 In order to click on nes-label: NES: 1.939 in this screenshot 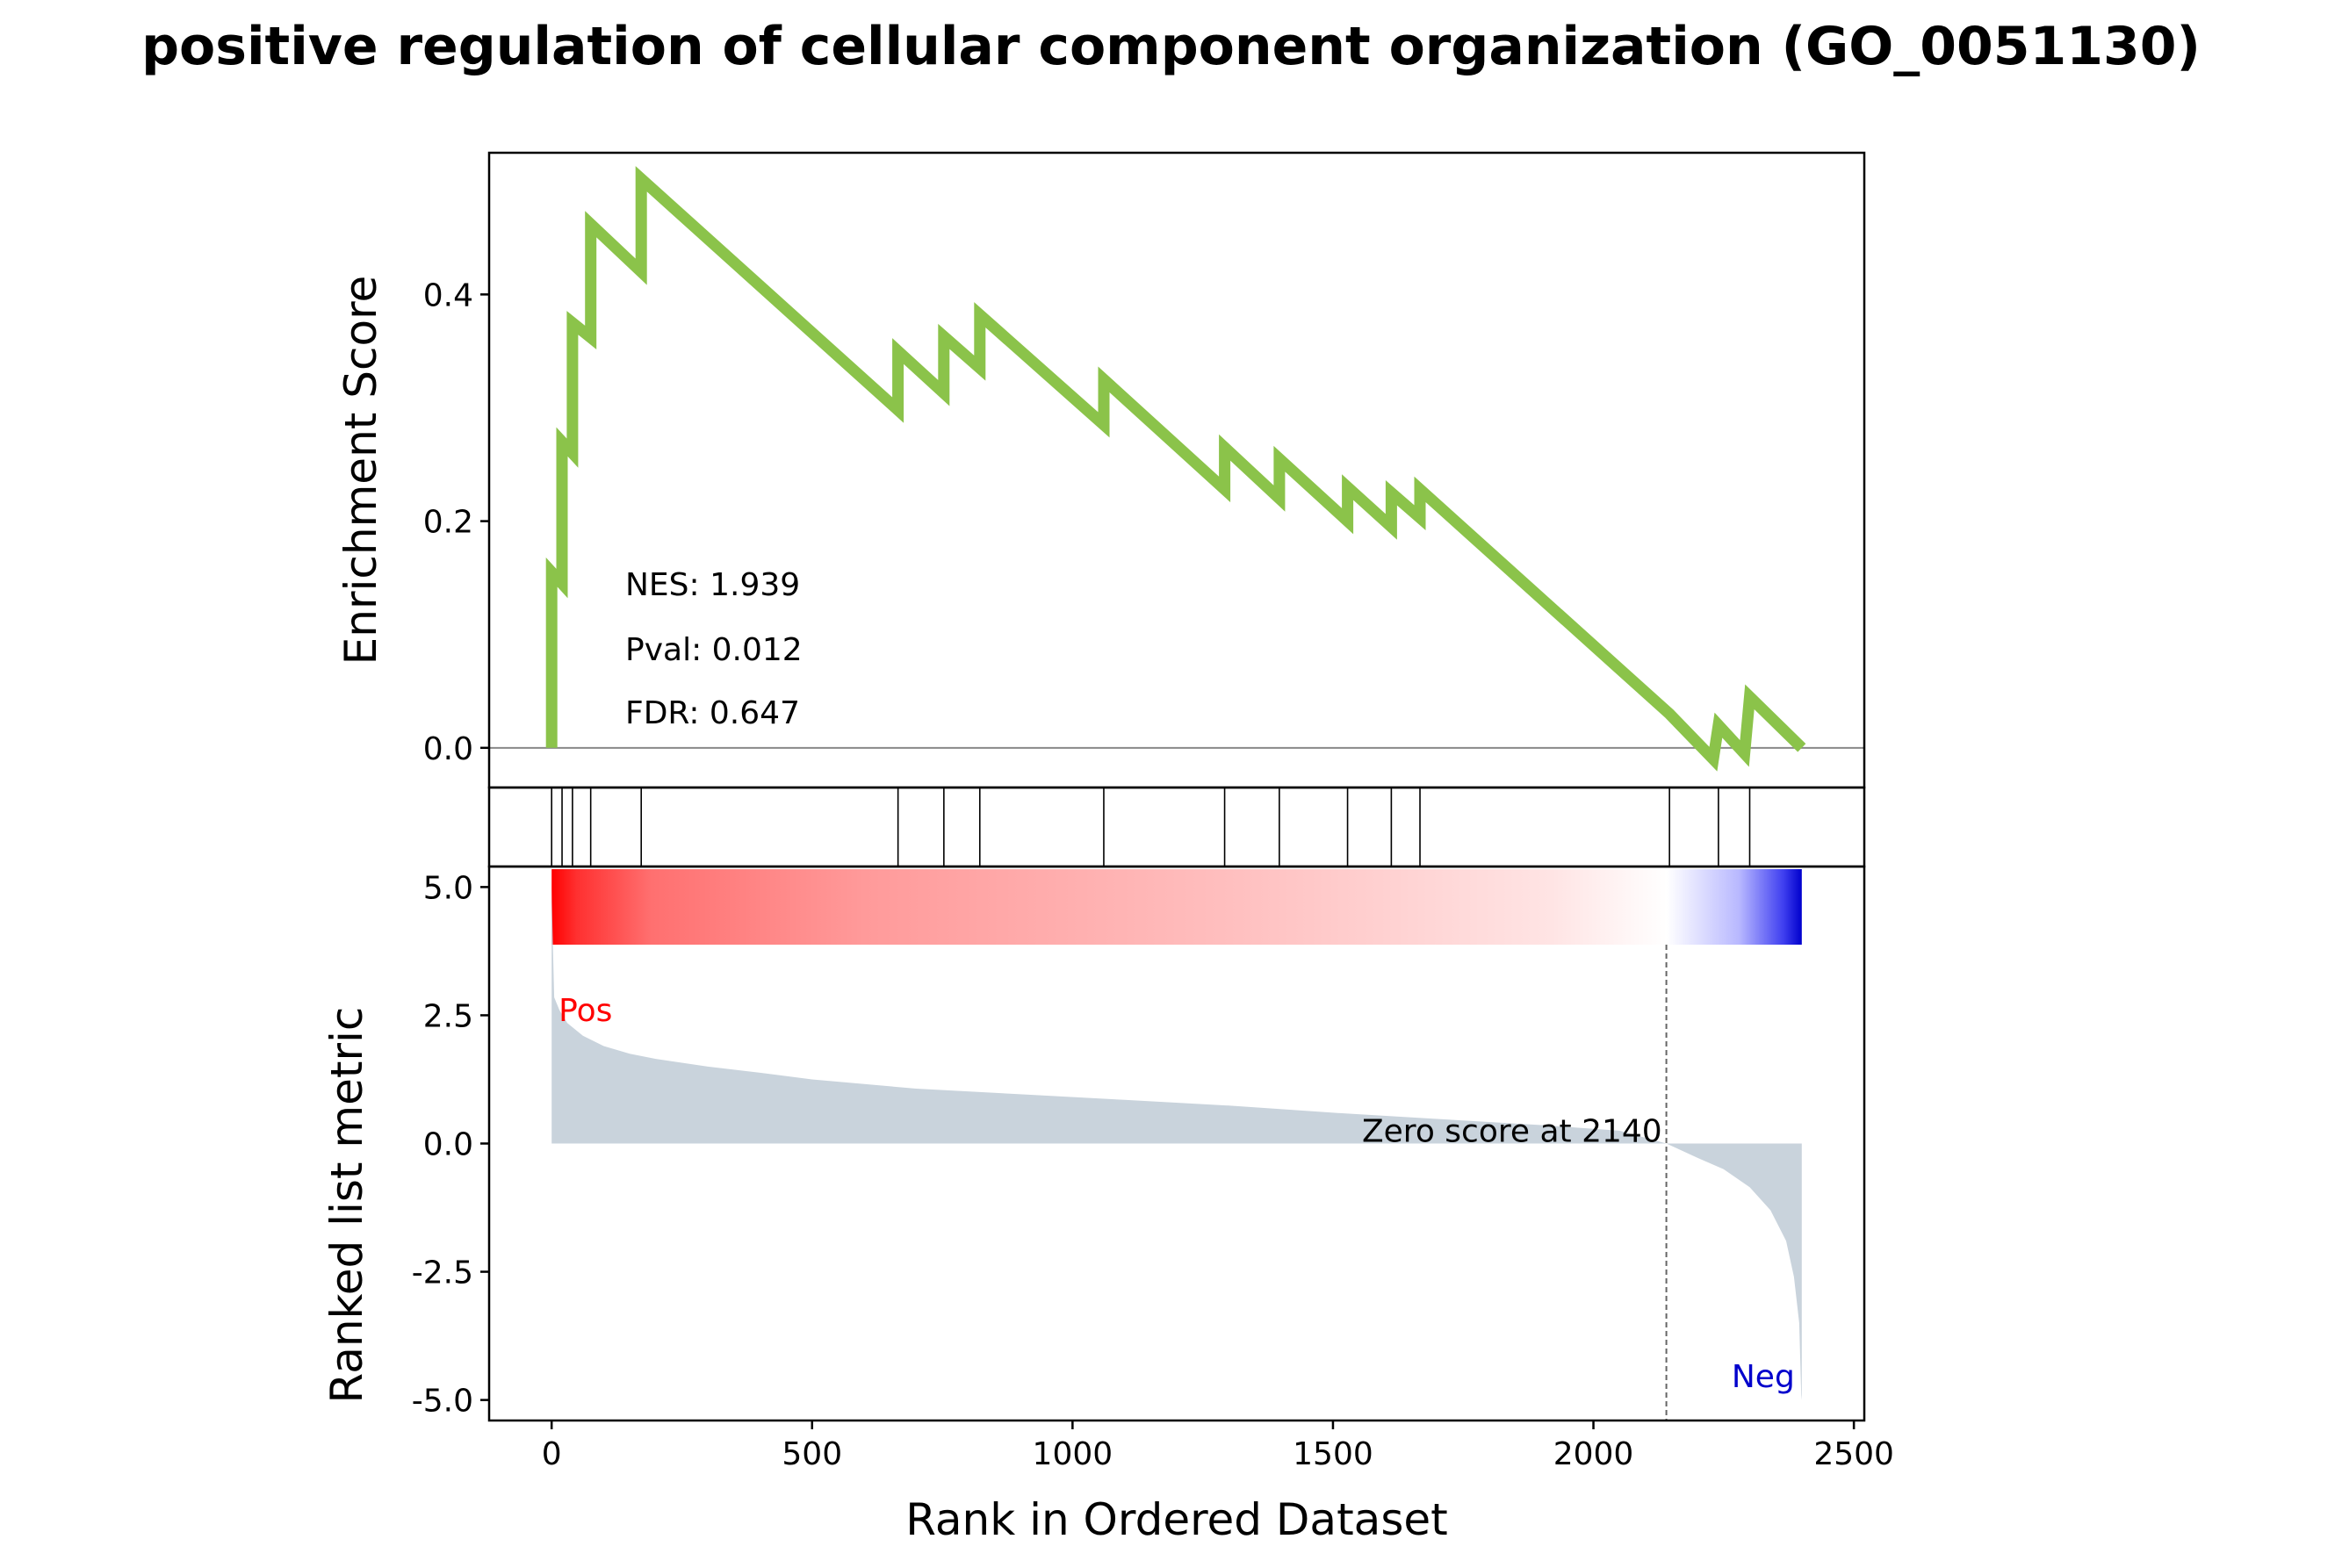, I will do `click(712, 585)`.